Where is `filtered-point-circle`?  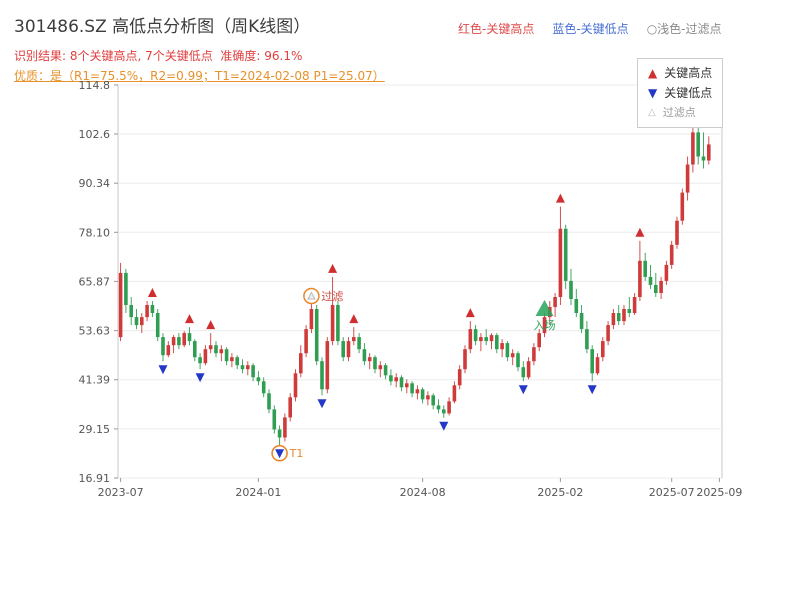 filtered-point-circle is located at coordinates (311, 296).